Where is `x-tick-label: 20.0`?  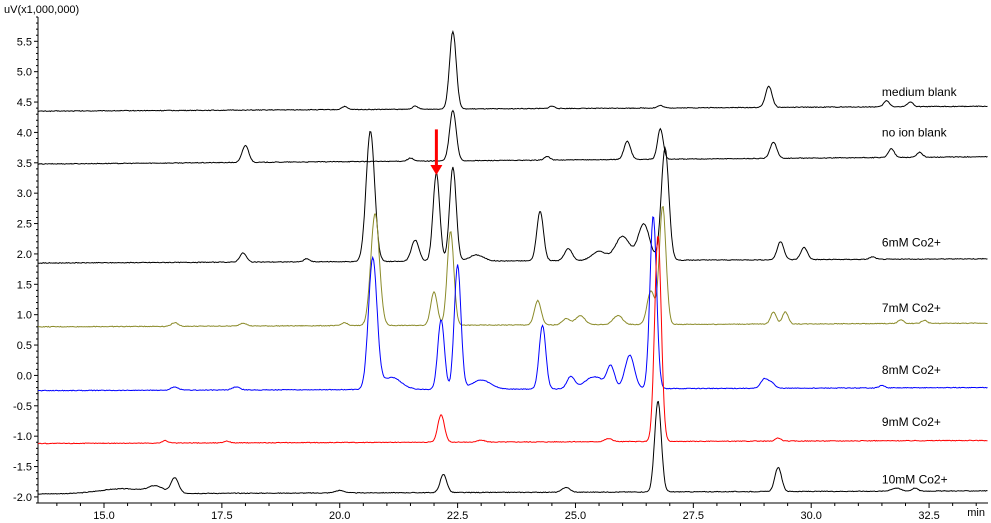
x-tick-label: 20.0 is located at coordinates (339, 516).